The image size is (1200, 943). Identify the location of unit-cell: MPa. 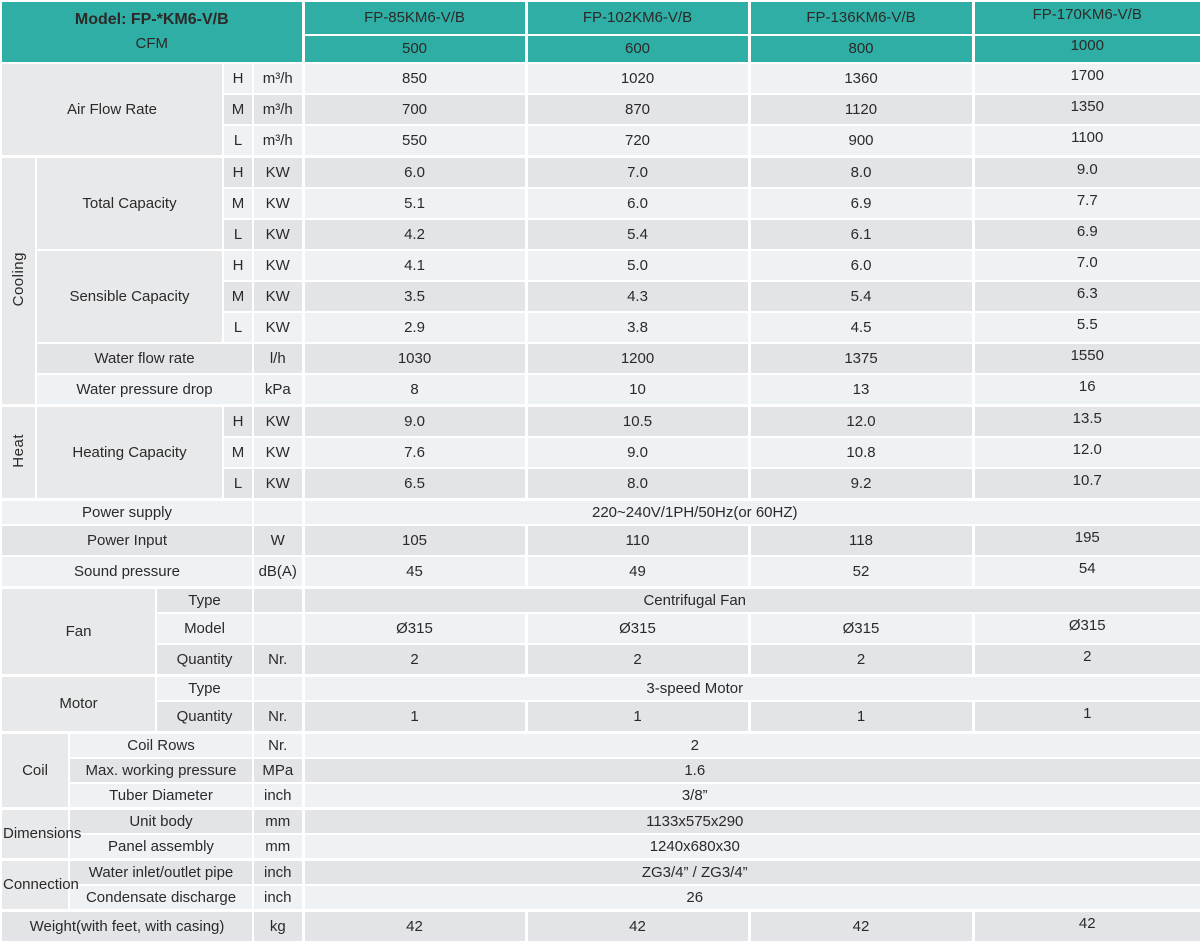
(278, 770).